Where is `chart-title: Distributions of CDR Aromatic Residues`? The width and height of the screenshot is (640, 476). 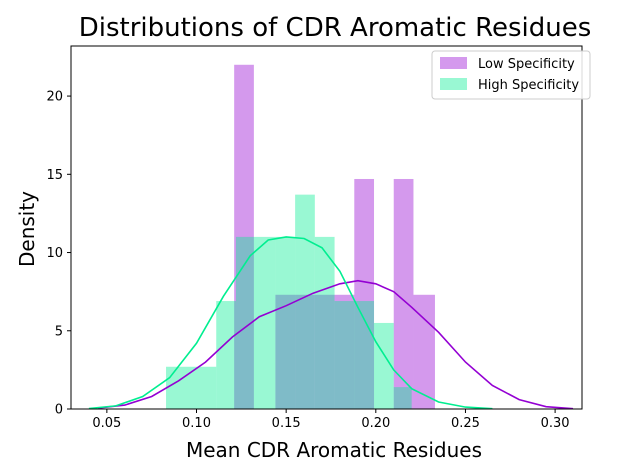 chart-title: Distributions of CDR Aromatic Residues is located at coordinates (335, 28).